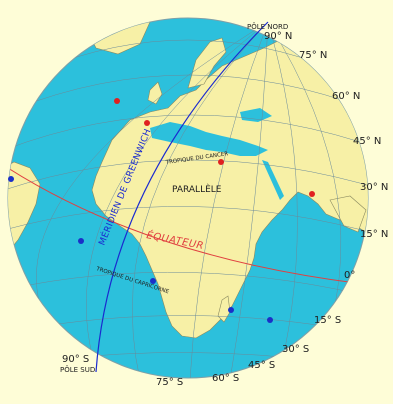  I want to click on black-sea, so click(256, 115).